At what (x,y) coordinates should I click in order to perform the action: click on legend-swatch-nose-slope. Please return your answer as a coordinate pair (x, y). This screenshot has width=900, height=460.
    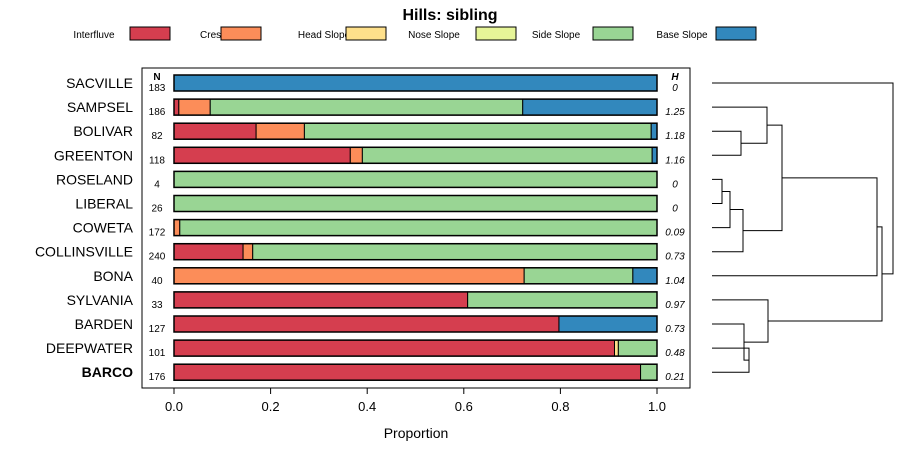
    Looking at the image, I should click on (496, 33).